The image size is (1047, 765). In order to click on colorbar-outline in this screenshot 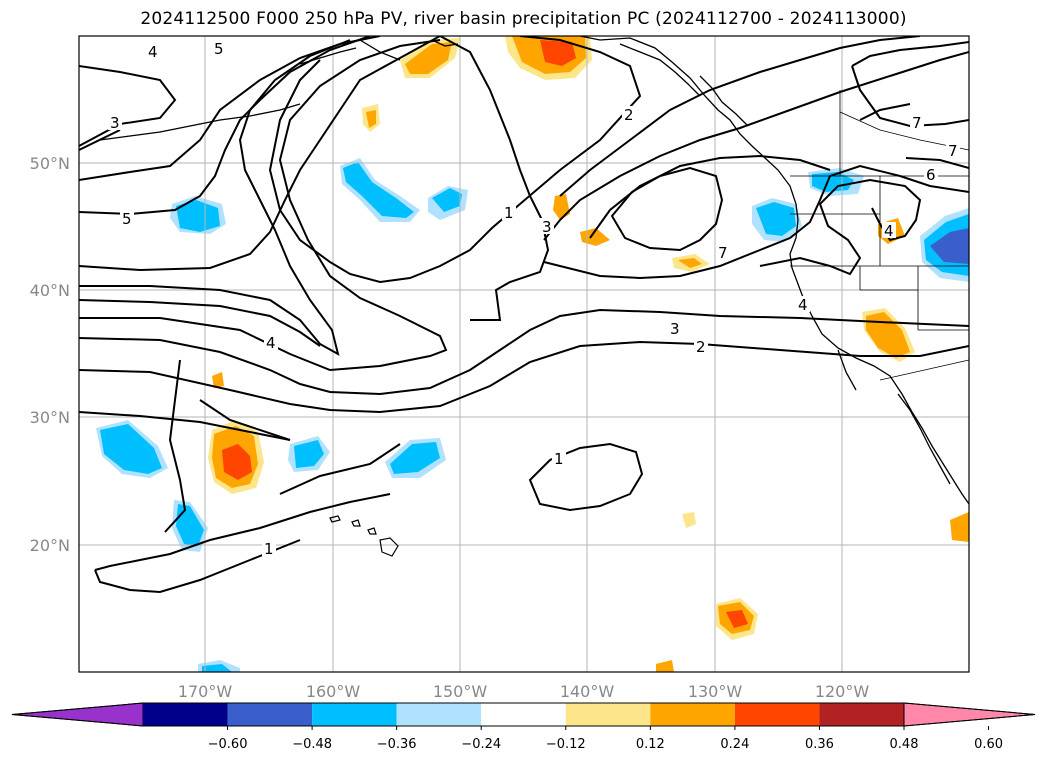, I will do `click(523, 714)`.